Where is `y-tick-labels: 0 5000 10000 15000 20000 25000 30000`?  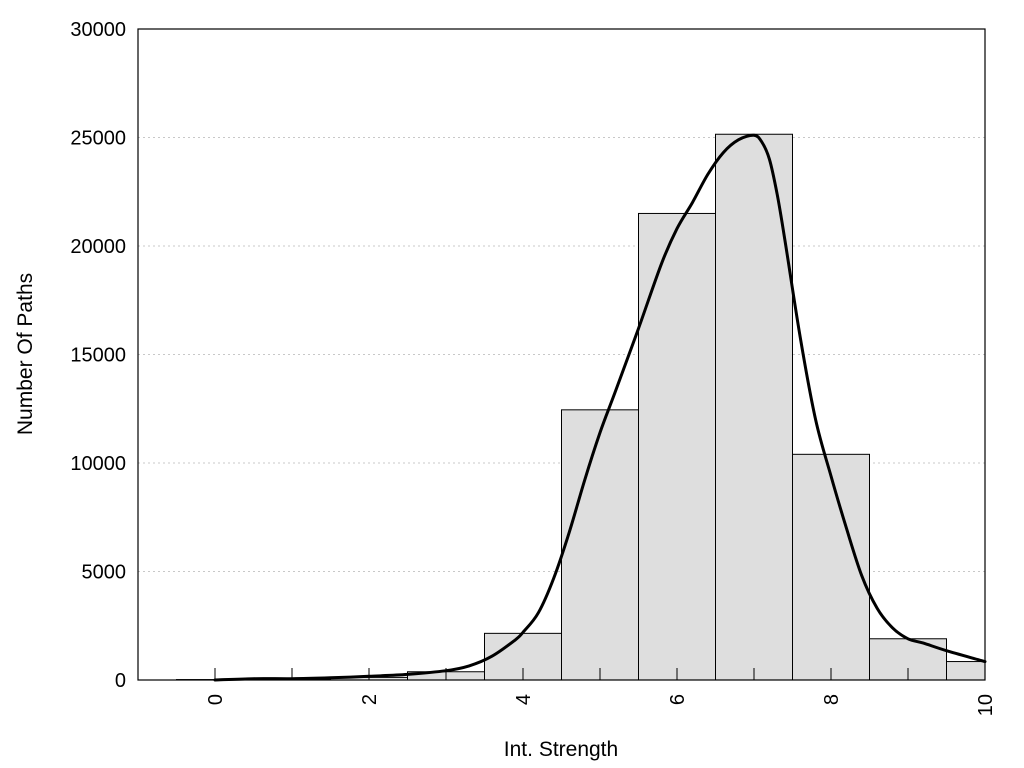 y-tick-labels: 0 5000 10000 15000 20000 25000 30000 is located at coordinates (98, 355).